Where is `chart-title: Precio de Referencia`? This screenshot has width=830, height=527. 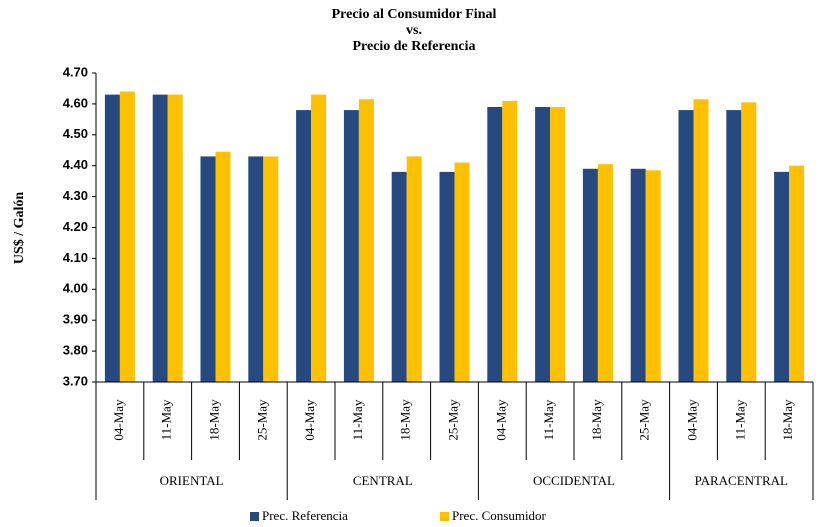
chart-title: Precio de Referencia is located at coordinates (413, 46).